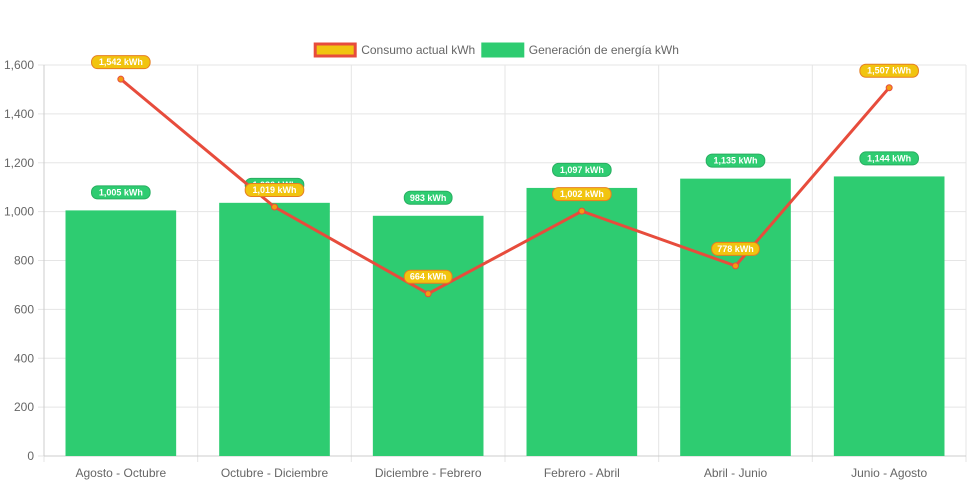  What do you see at coordinates (428, 473) in the screenshot?
I see `x-tick-label: Diciembre - Febrero` at bounding box center [428, 473].